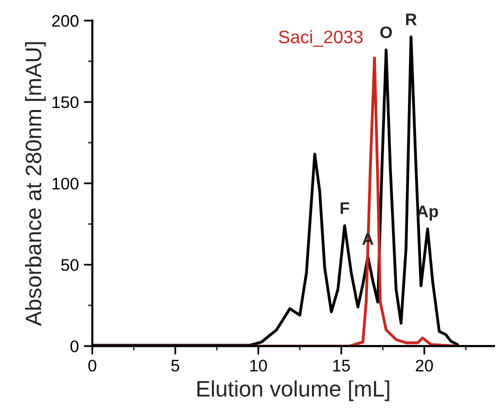 The height and width of the screenshot is (412, 499). I want to click on annotation: F, so click(345, 208).